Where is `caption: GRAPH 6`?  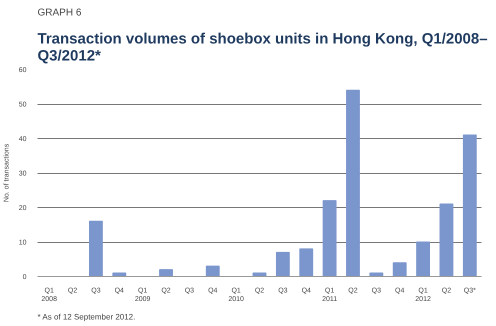
caption: GRAPH 6 is located at coordinates (60, 13).